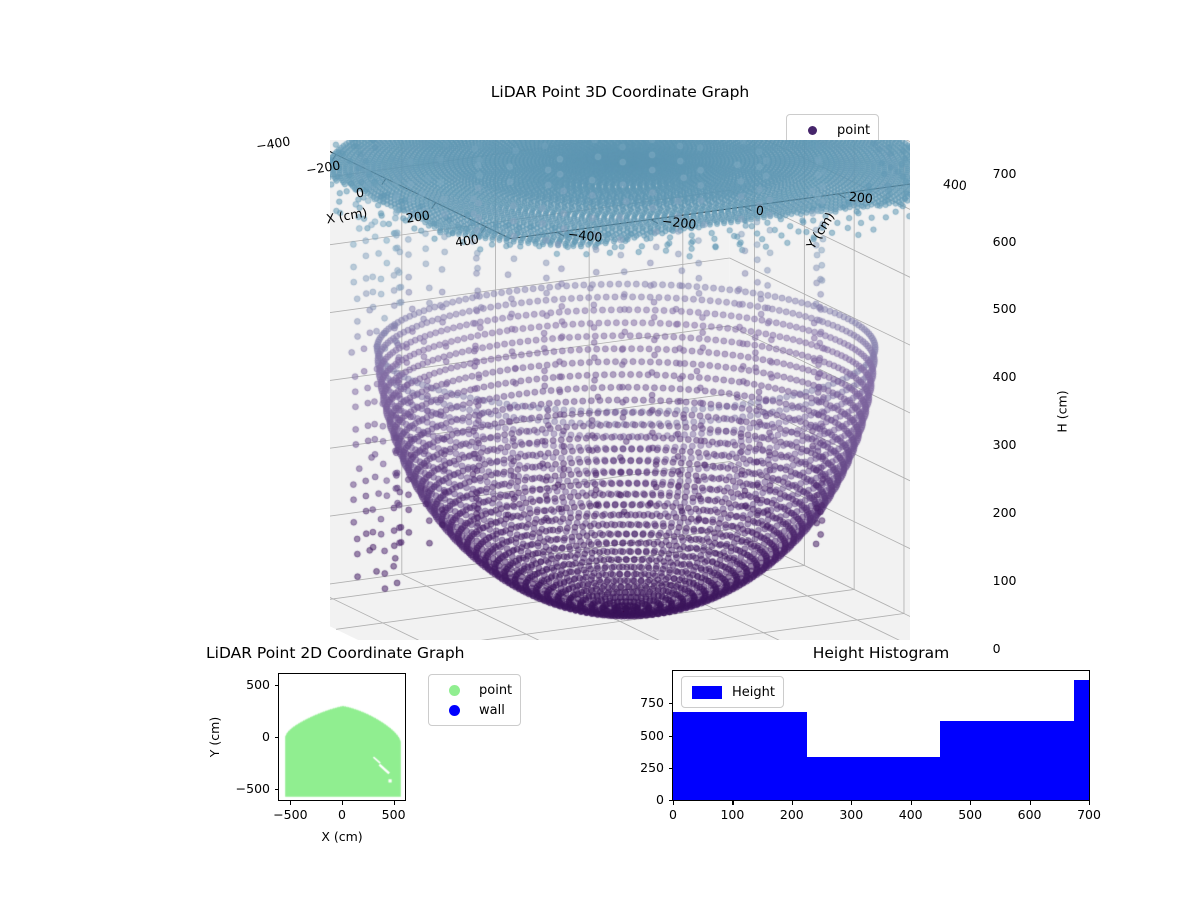  Describe the element at coordinates (1004, 512) in the screenshot. I see `plot3d-ztick-2: 200` at that location.